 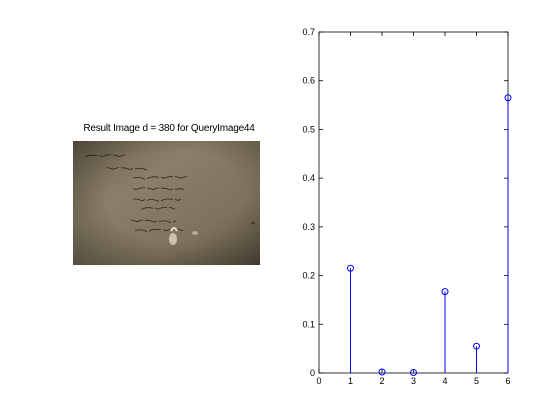 What do you see at coordinates (308, 276) in the screenshot?
I see `y-tick-label: 0.2` at bounding box center [308, 276].